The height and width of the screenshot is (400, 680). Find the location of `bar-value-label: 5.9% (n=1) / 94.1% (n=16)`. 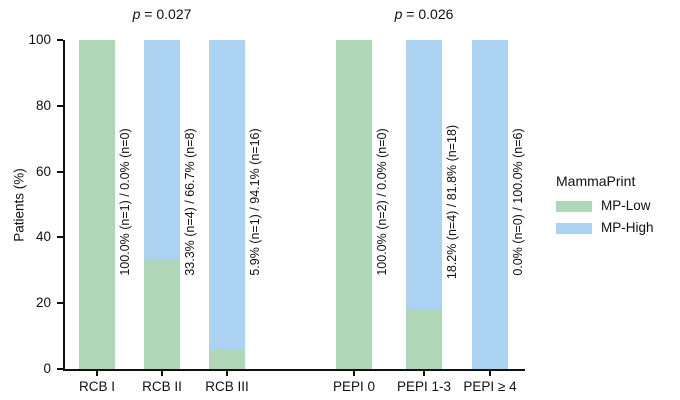

bar-value-label: 5.9% (n=1) / 94.1% (n=16) is located at coordinates (255, 201).